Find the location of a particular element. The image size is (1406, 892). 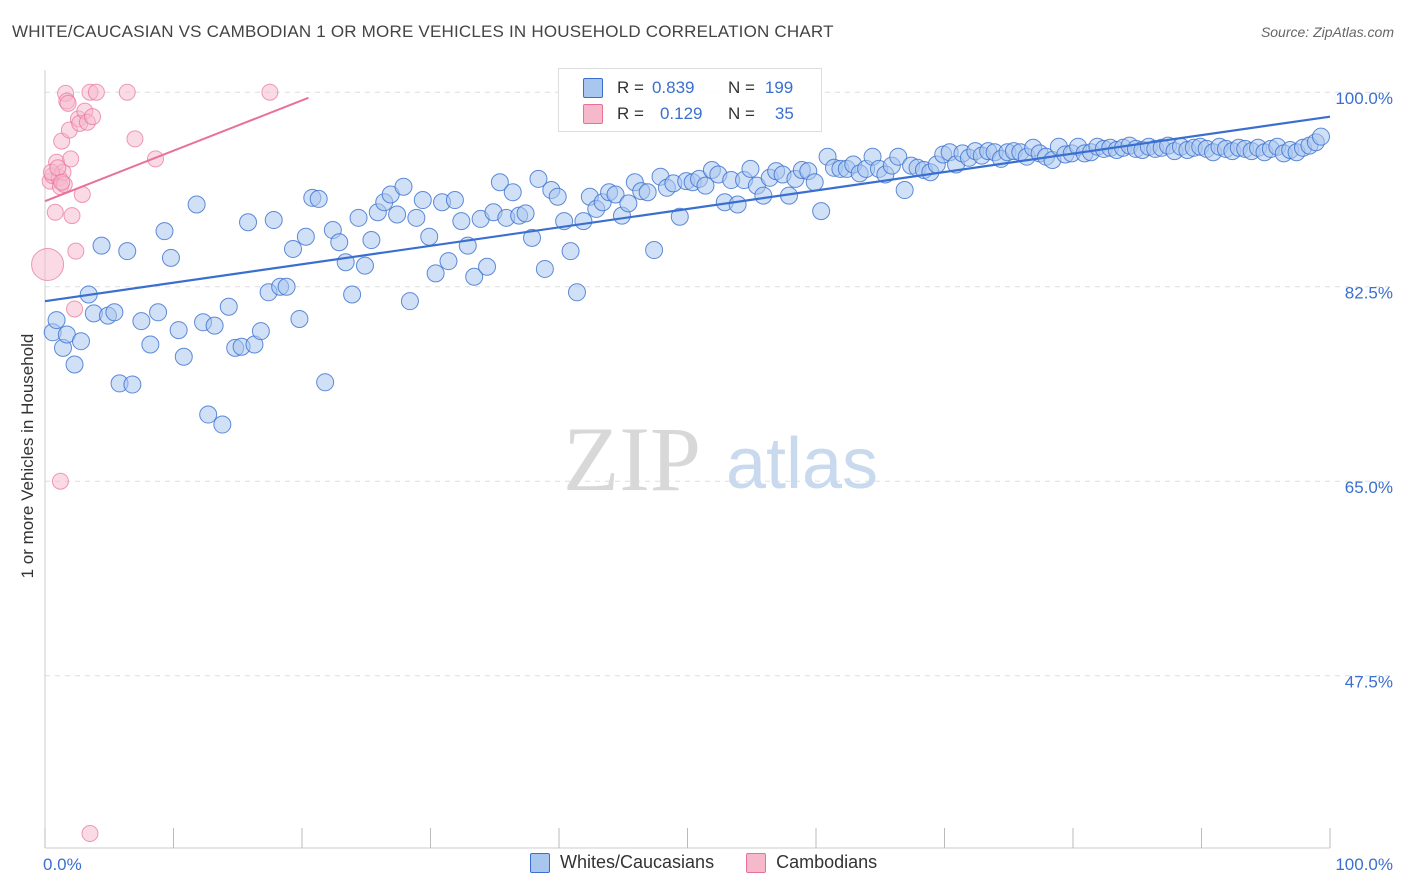

y-tick-label-0: 100.0% is located at coordinates (1364, 98).